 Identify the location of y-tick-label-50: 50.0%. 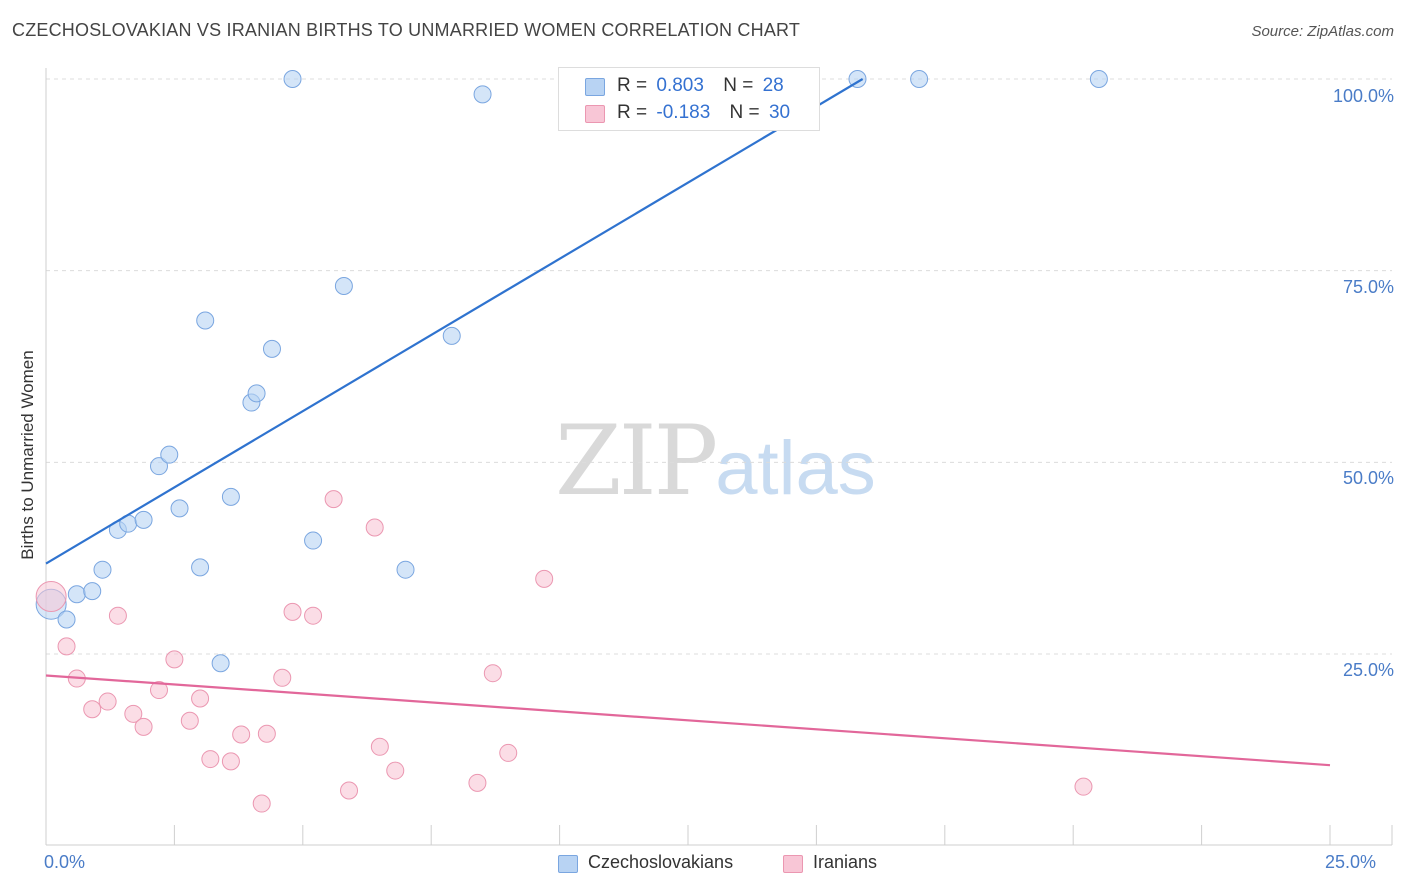
(1368, 478).